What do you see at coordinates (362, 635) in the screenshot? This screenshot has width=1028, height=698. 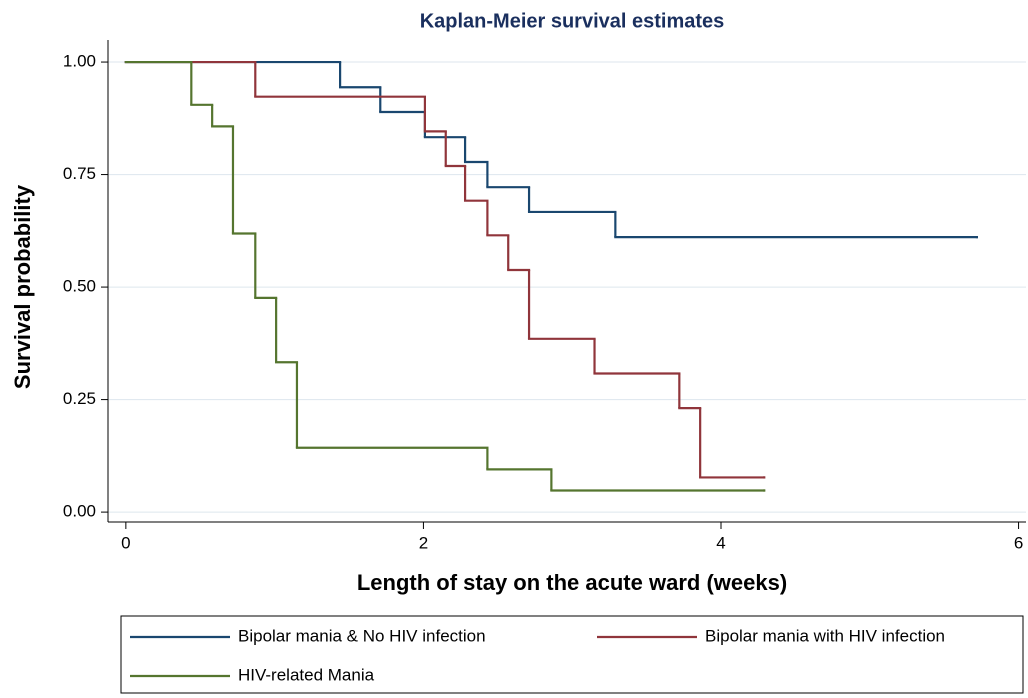 I see `legend-label: Bipolar mania & No HIV infection` at bounding box center [362, 635].